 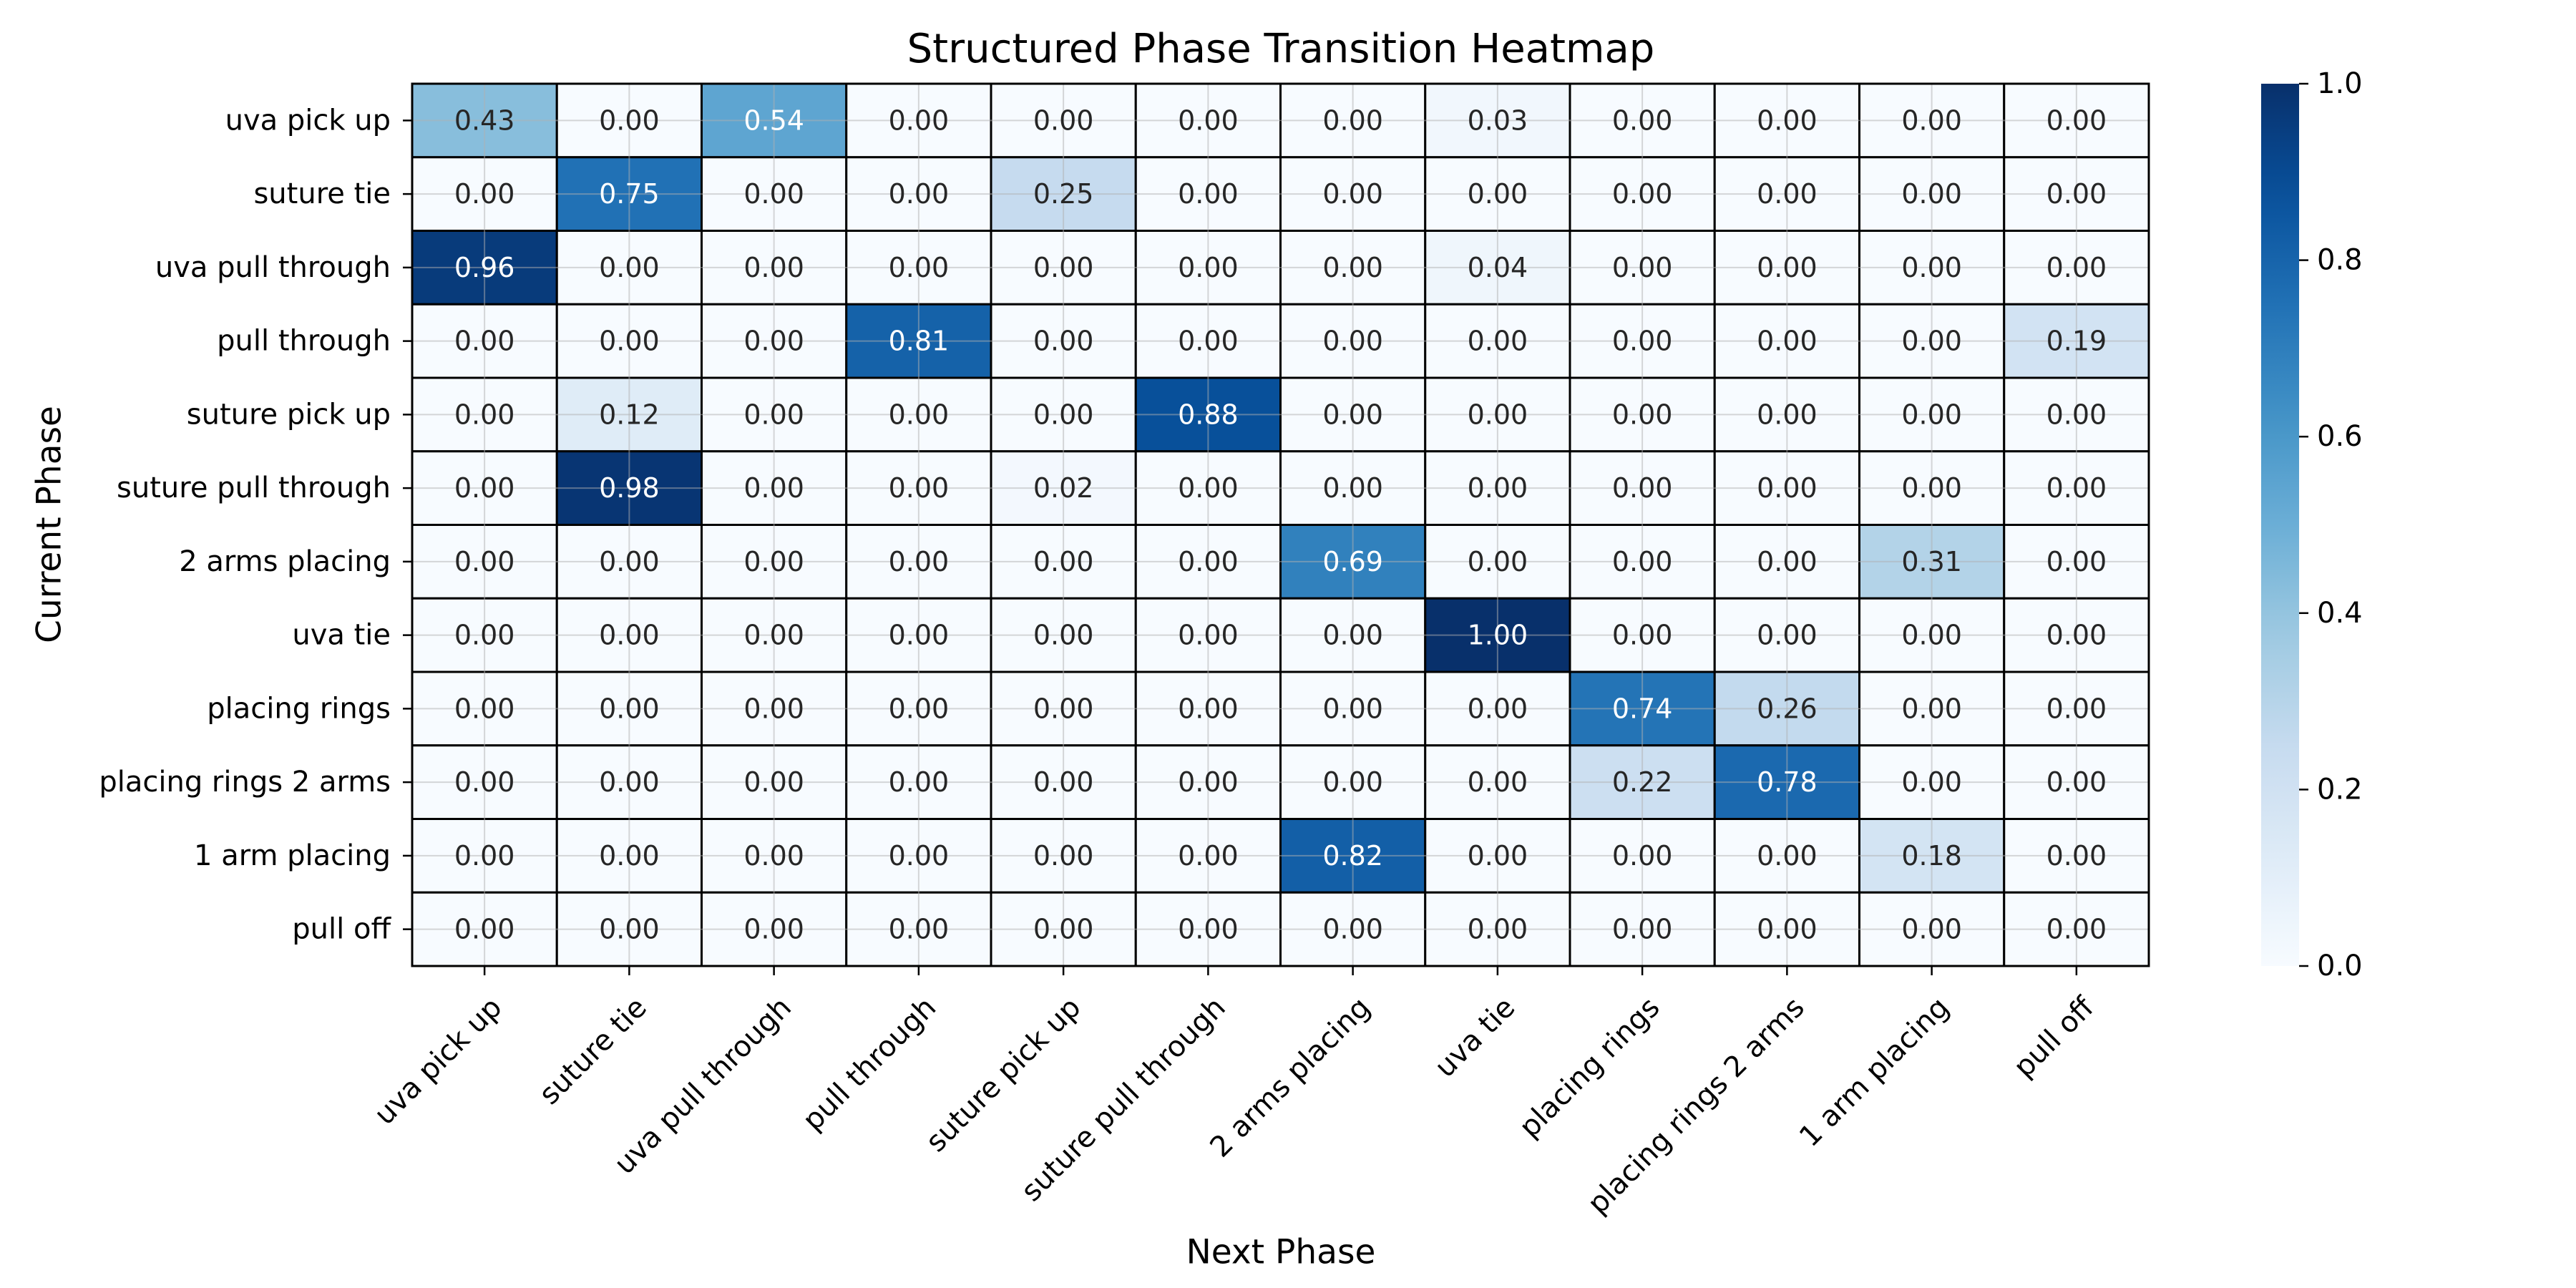 What do you see at coordinates (1642, 708) in the screenshot?
I see `cell-value-label: 0.74` at bounding box center [1642, 708].